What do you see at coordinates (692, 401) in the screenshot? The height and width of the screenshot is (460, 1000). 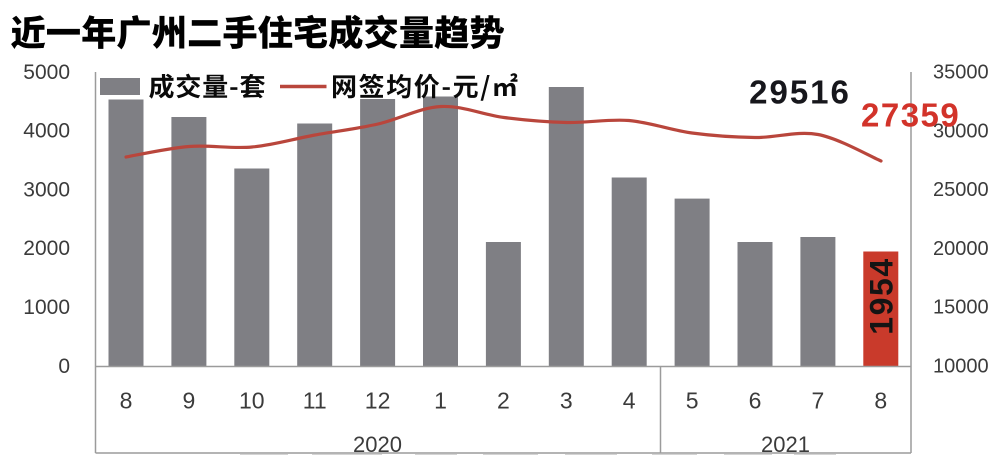 I see `svg-text: 5` at bounding box center [692, 401].